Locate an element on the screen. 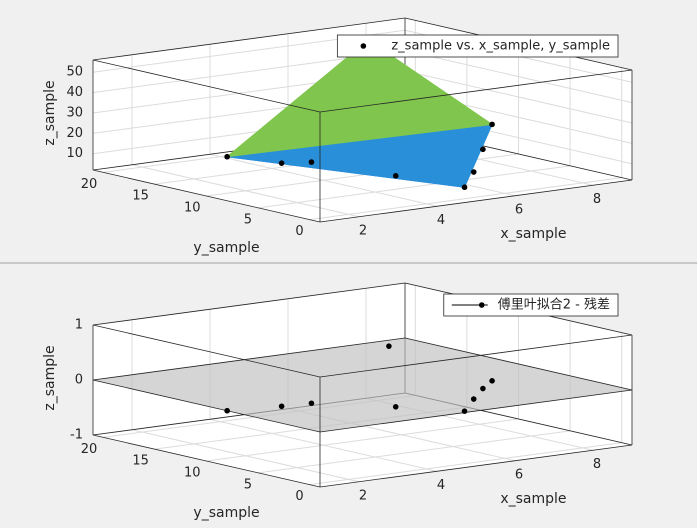  legend: z_sample vs. x_sample, y_sample is located at coordinates (477, 46).